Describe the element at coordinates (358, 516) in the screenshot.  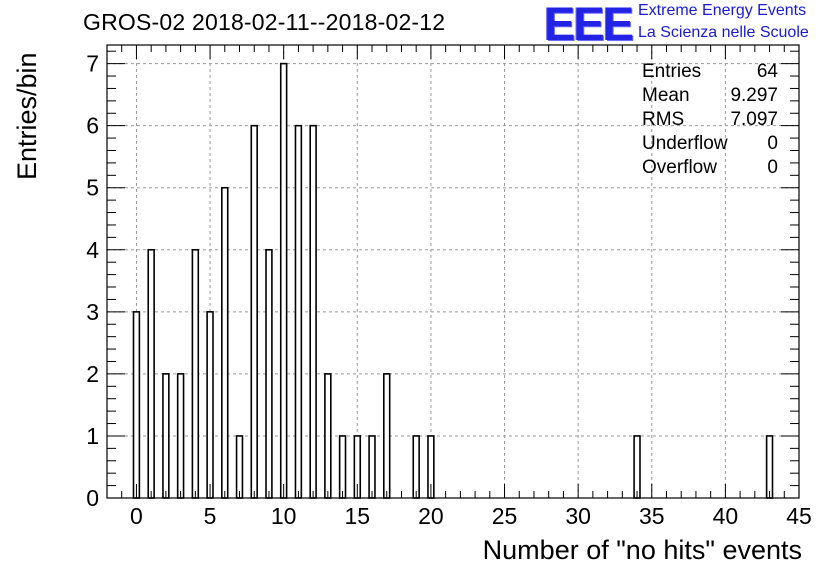
I see `x-tick-label: 15` at that location.